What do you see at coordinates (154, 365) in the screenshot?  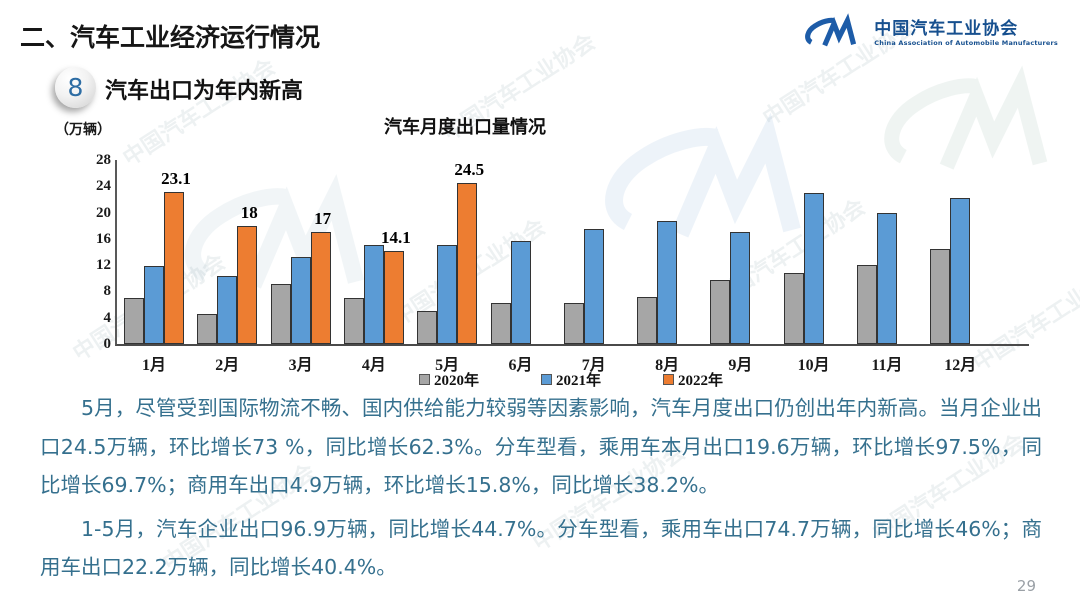 I see `x-axis-label-1月: 1月` at bounding box center [154, 365].